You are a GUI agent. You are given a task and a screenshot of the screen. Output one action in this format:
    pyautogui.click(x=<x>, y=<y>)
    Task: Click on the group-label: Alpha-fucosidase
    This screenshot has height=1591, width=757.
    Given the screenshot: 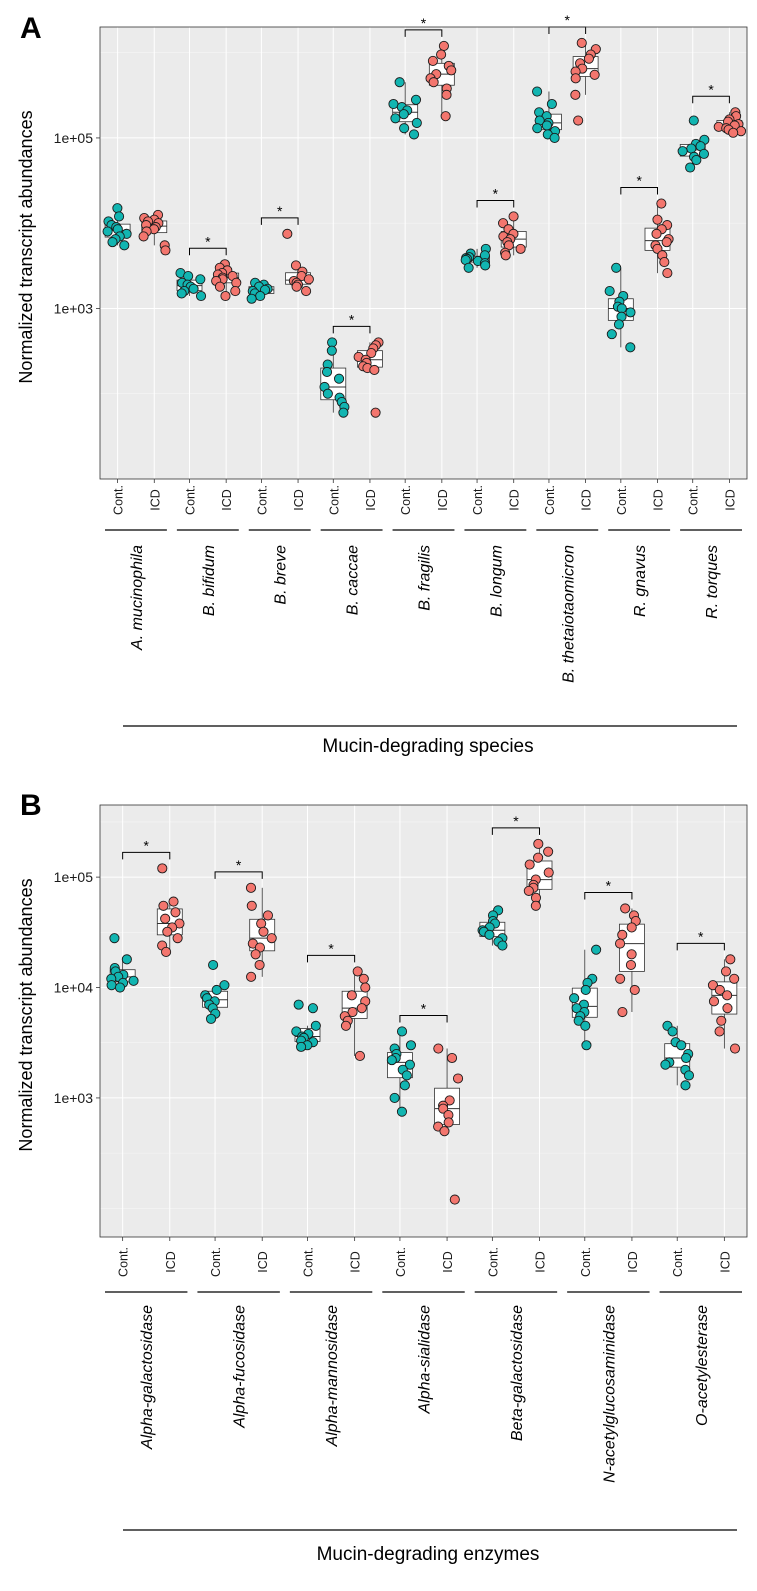 What is the action you would take?
    pyautogui.click(x=240, y=1367)
    